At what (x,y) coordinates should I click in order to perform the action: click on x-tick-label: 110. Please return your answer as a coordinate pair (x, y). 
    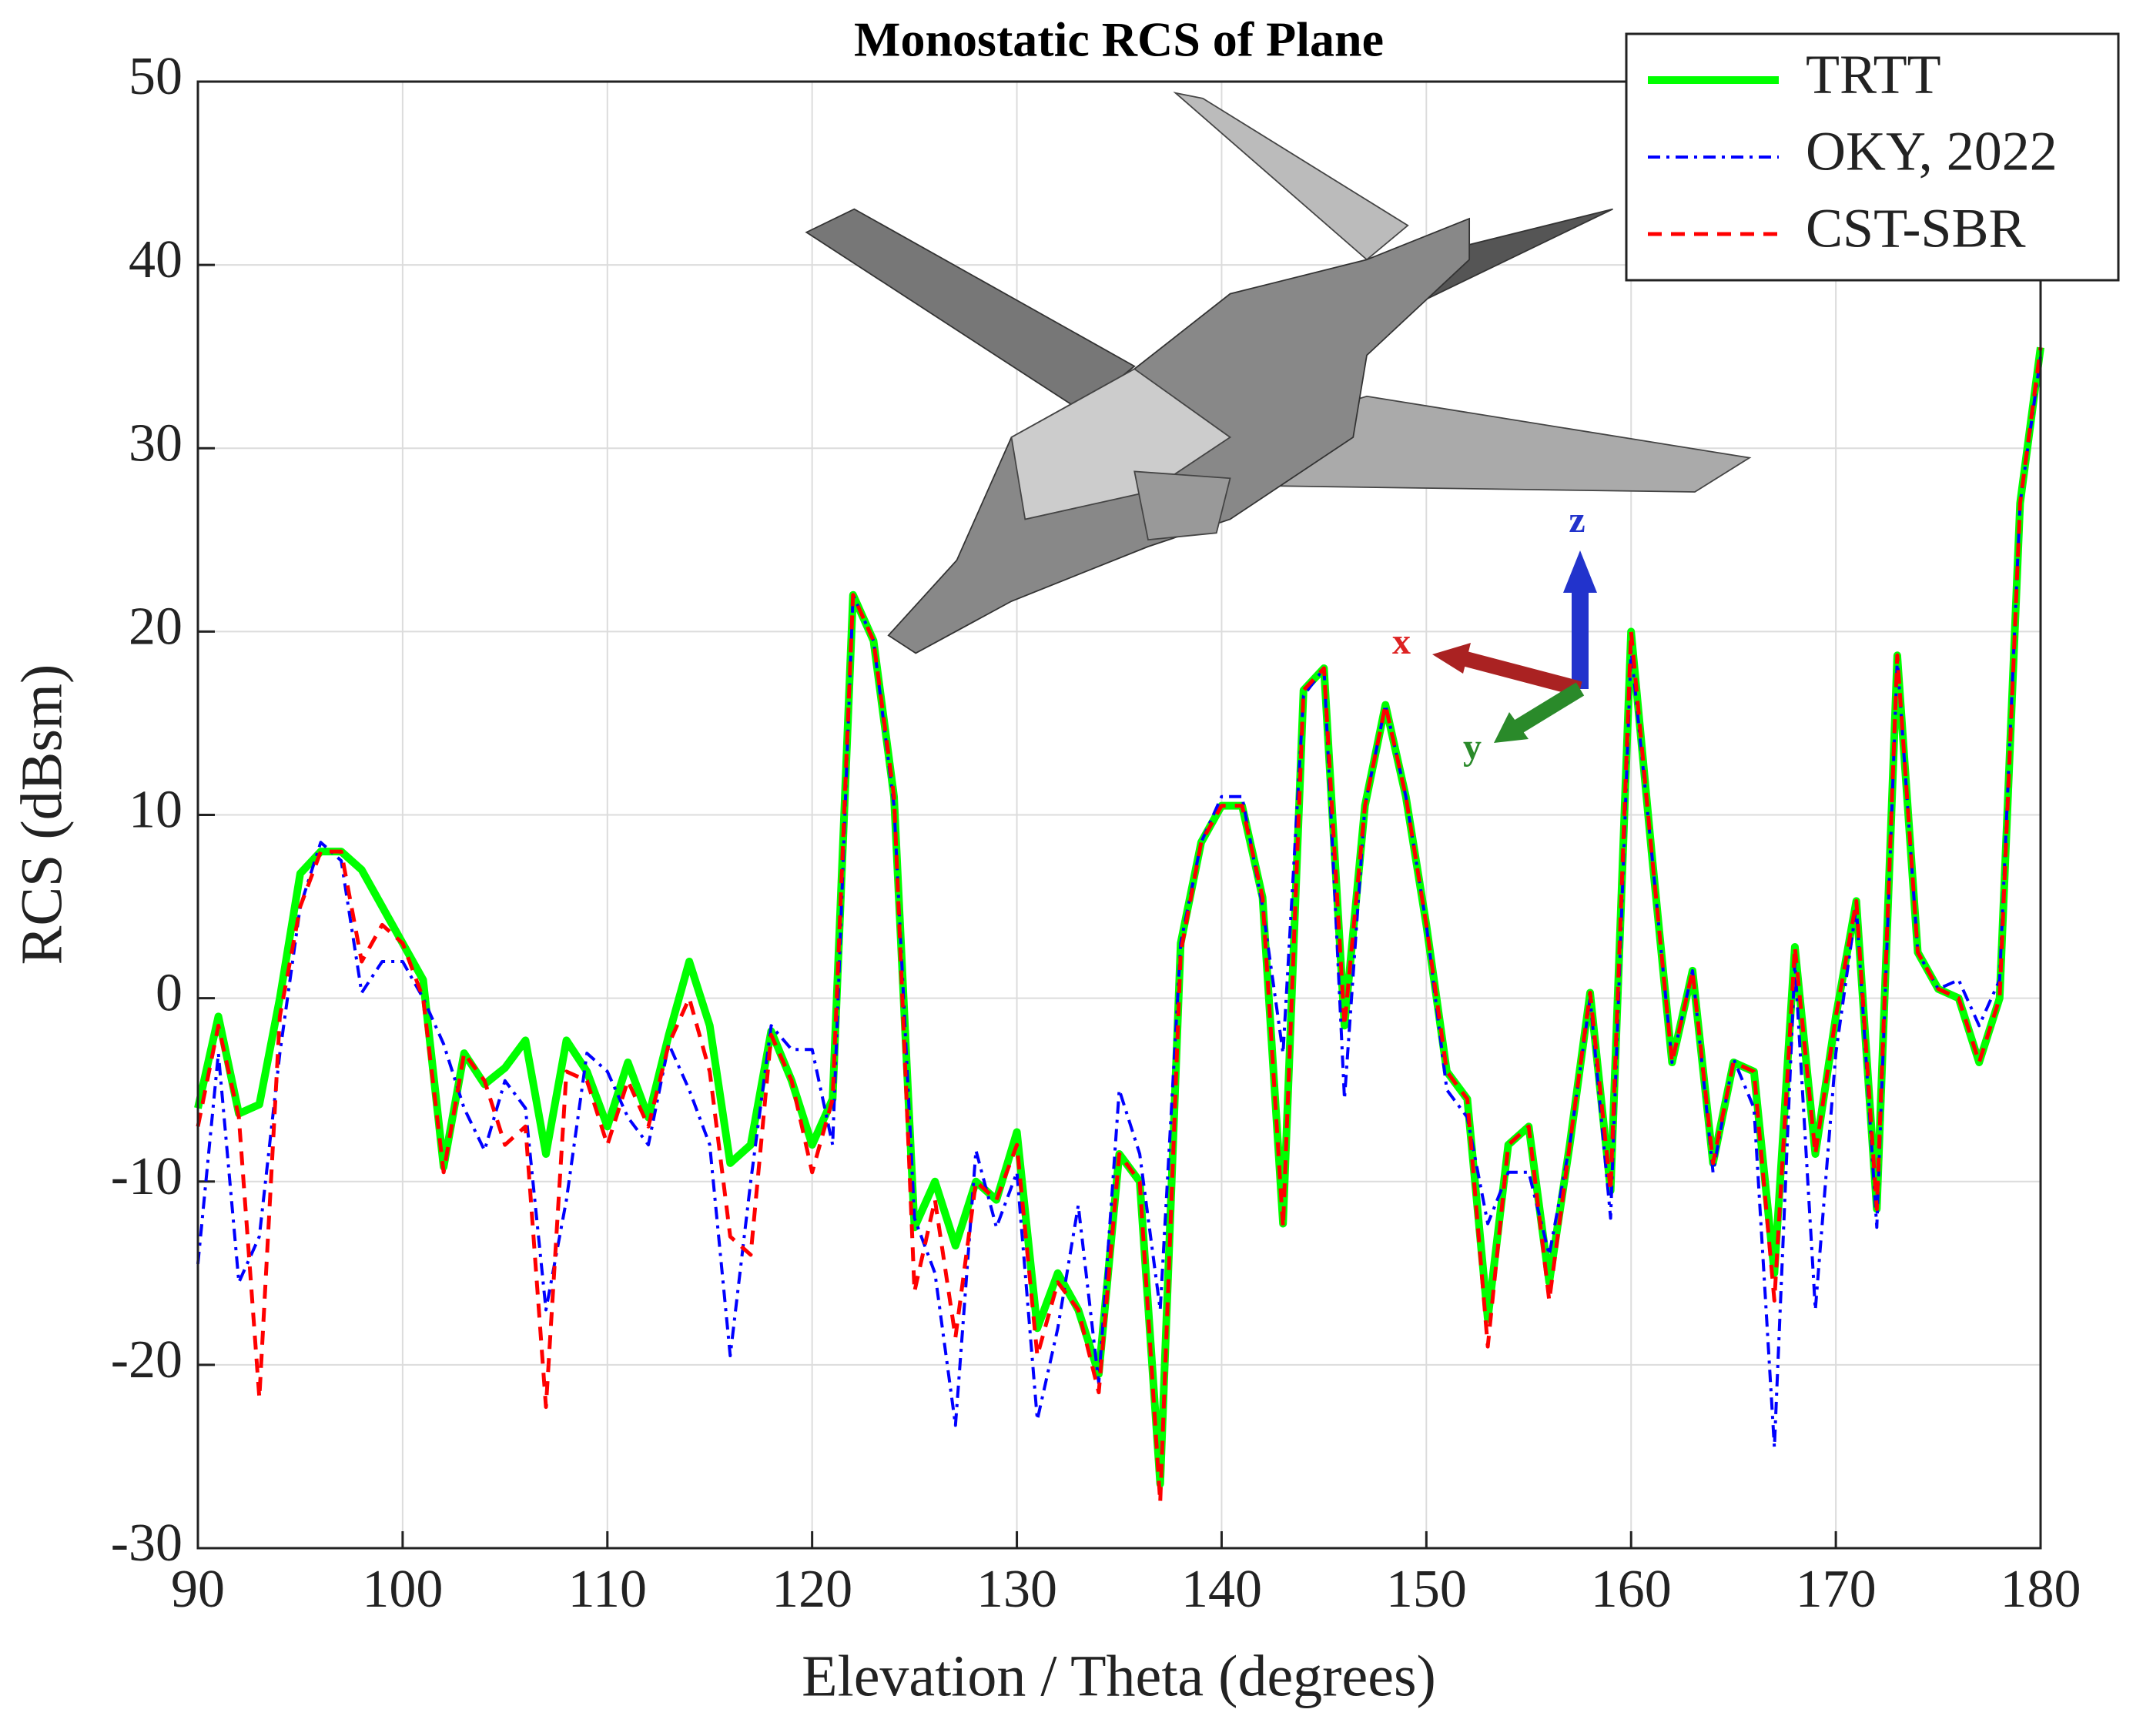
    Looking at the image, I should click on (607, 1589).